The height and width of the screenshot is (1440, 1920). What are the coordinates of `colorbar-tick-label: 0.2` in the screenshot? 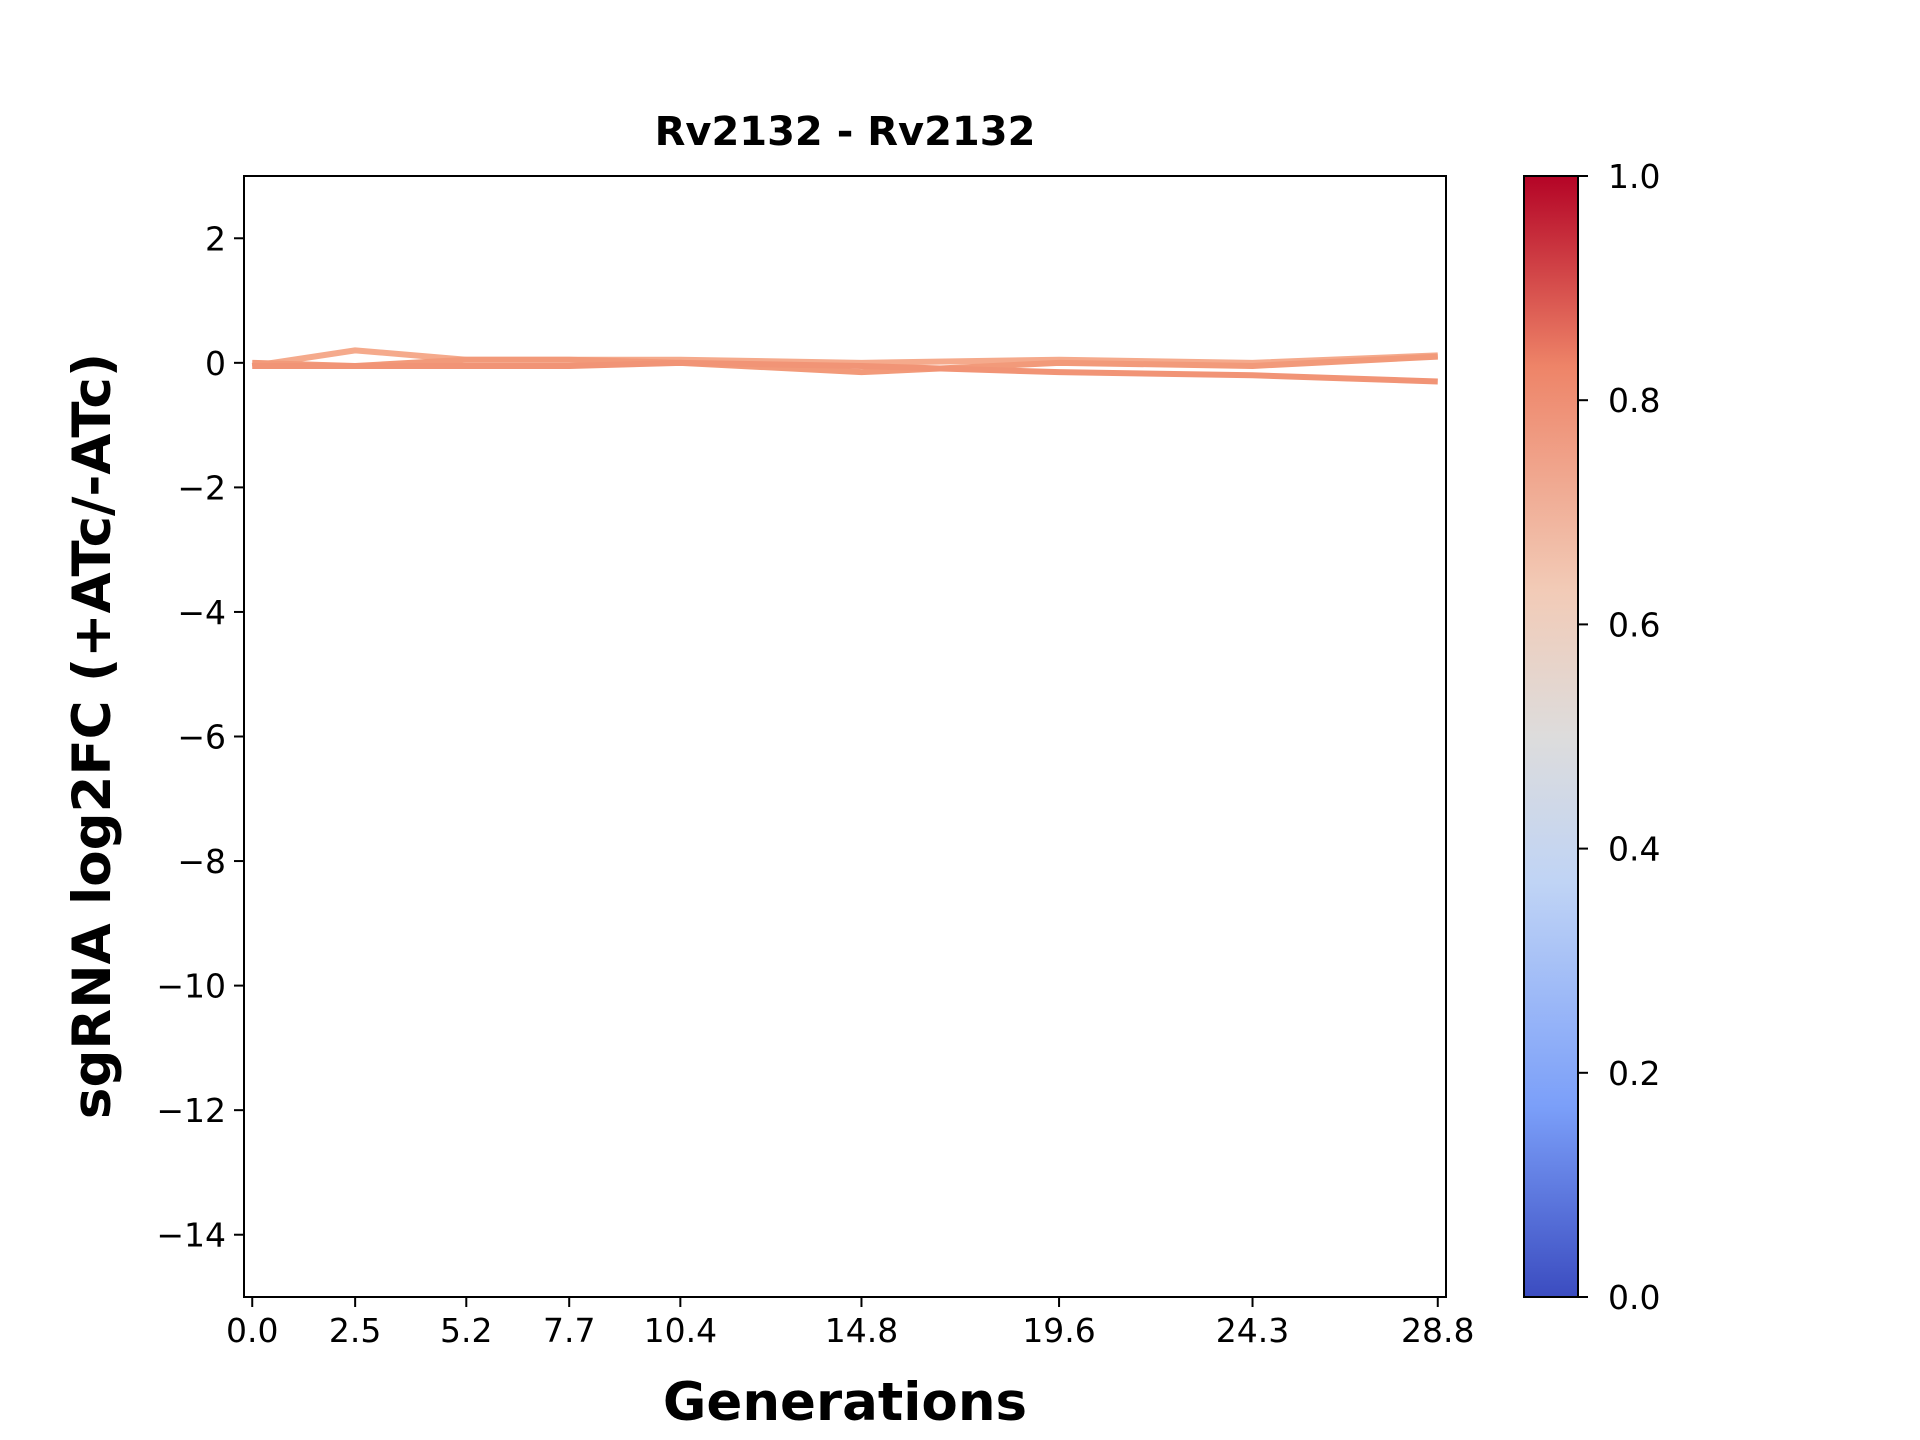 It's located at (1634, 1073).